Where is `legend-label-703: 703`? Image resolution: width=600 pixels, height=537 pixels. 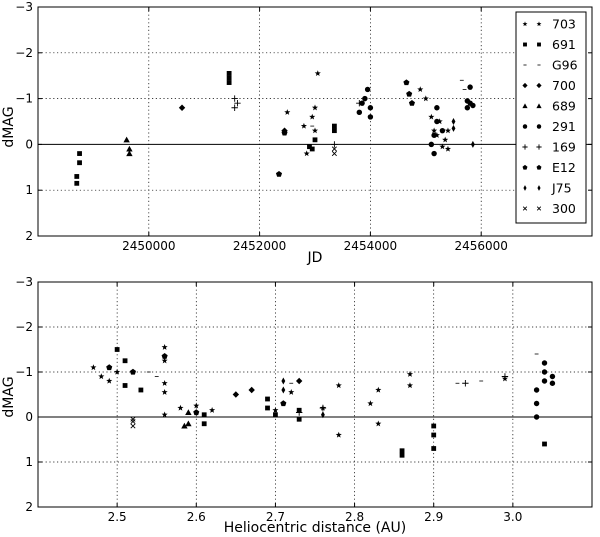 legend-label-703: 703 is located at coordinates (564, 24).